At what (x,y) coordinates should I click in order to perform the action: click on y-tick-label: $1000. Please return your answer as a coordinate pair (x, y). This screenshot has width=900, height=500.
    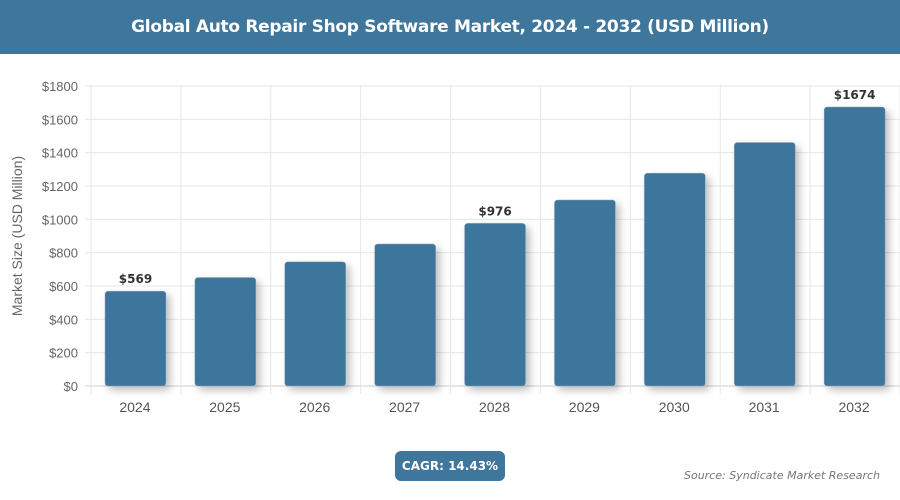
    Looking at the image, I should click on (60, 219).